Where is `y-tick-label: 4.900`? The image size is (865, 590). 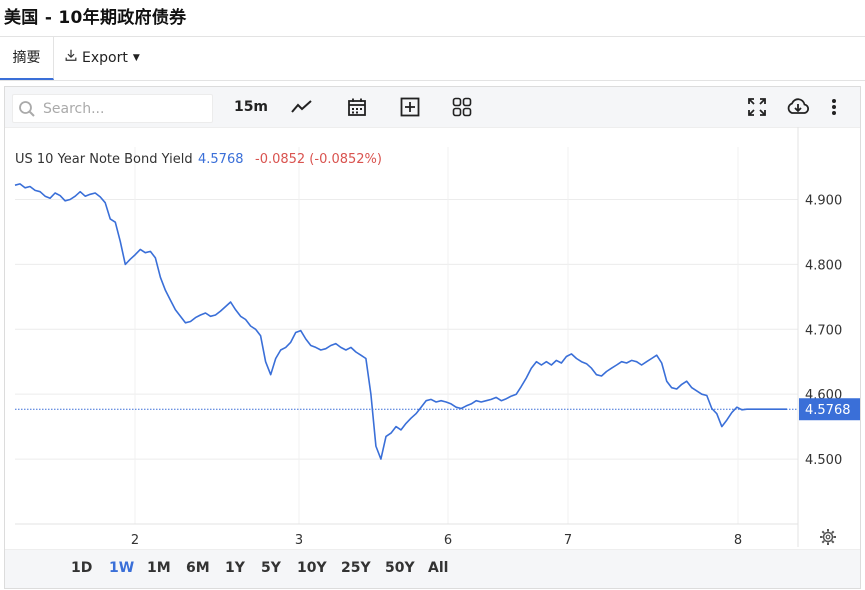
y-tick-label: 4.900 is located at coordinates (823, 200).